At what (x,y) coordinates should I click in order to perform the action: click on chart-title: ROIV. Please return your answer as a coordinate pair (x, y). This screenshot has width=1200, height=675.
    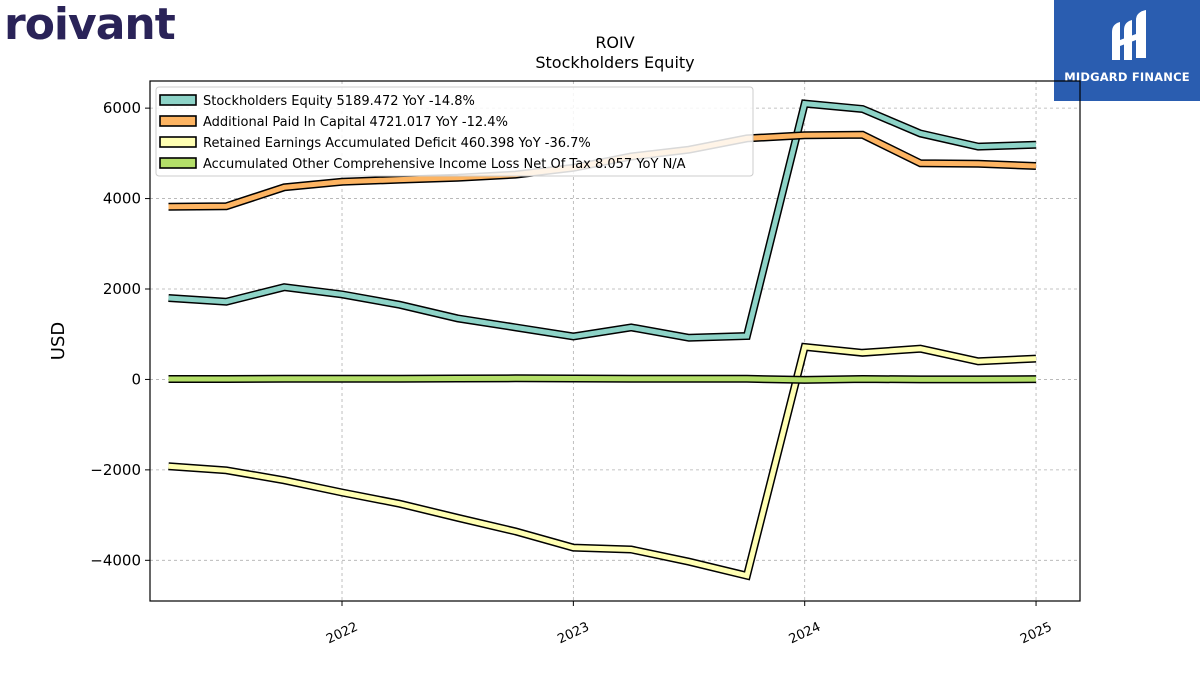
    Looking at the image, I should click on (614, 42).